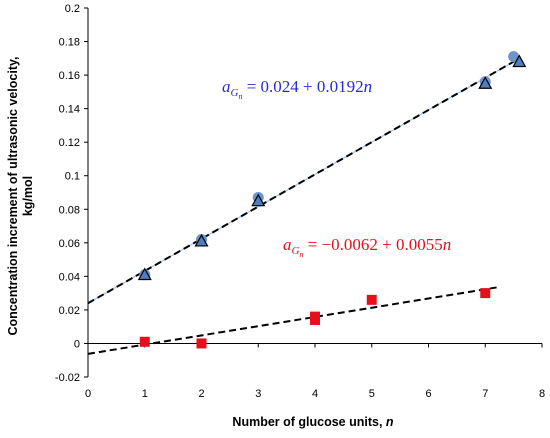 The width and height of the screenshot is (550, 438). I want to click on x-tick-label: 7, so click(485, 394).